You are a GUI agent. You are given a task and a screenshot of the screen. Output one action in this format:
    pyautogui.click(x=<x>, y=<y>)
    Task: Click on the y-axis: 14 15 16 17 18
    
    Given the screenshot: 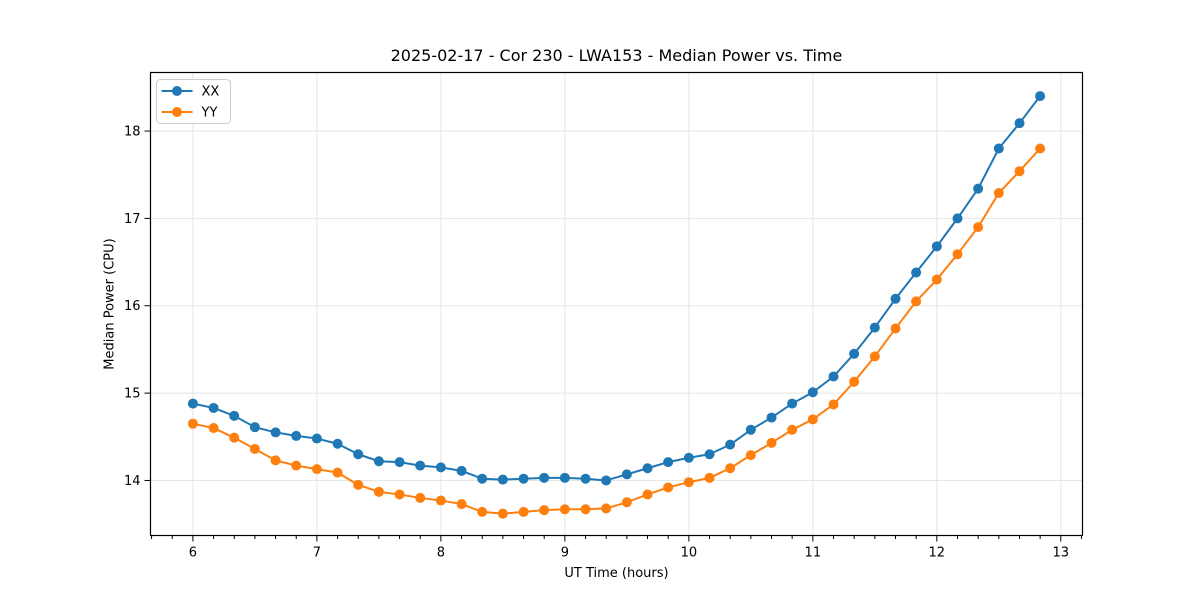 What is the action you would take?
    pyautogui.click(x=137, y=307)
    